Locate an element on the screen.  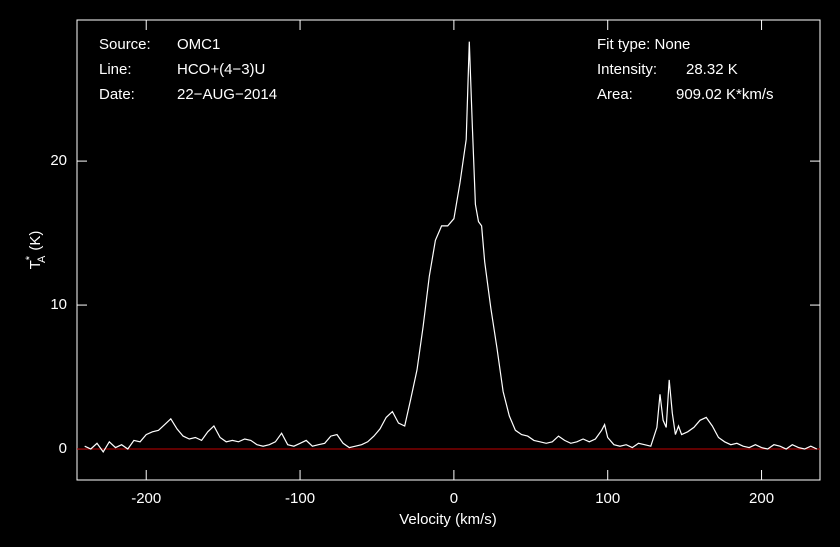
annotation: 28.32 K is located at coordinates (712, 69).